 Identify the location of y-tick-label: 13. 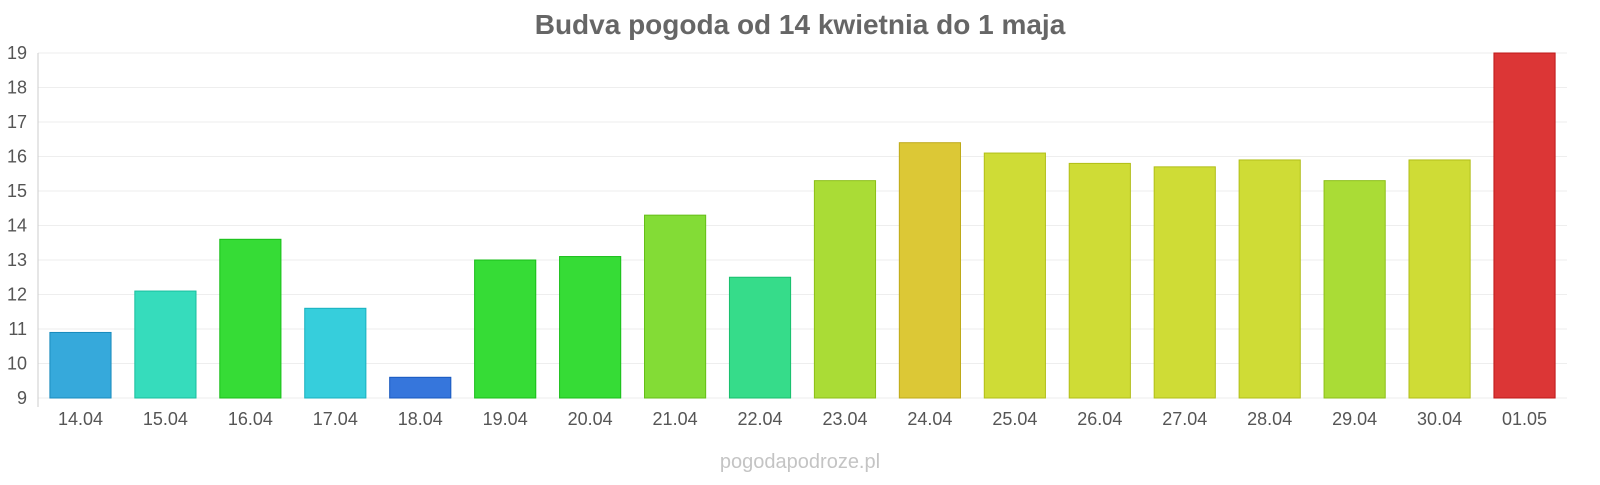
(17, 260).